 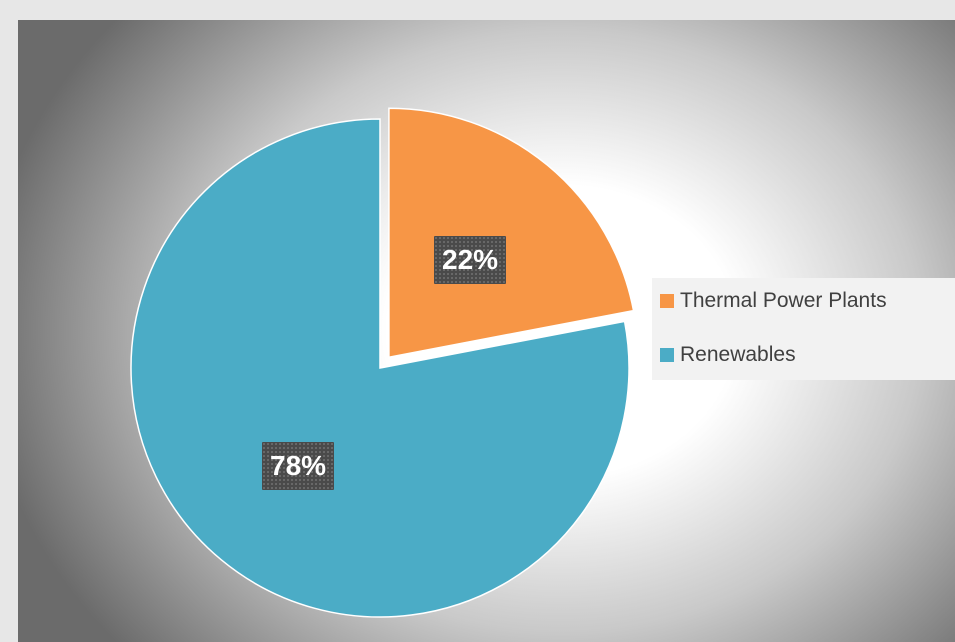 What do you see at coordinates (783, 300) in the screenshot?
I see `legend-label-thermal: Thermal Power Plants` at bounding box center [783, 300].